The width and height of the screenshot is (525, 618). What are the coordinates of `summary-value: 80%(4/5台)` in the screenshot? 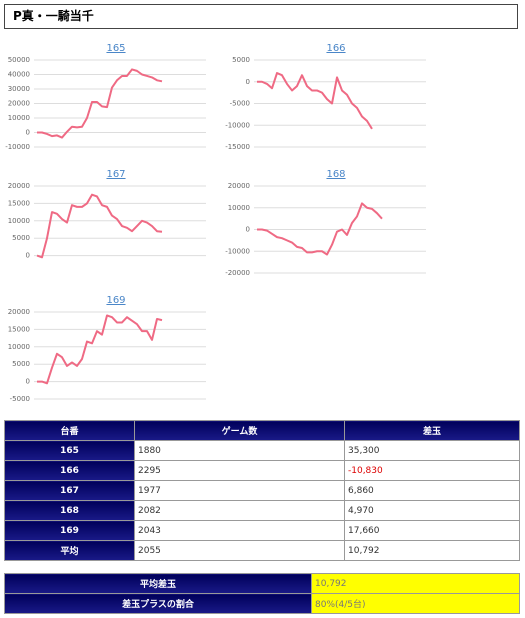 It's located at (415, 603).